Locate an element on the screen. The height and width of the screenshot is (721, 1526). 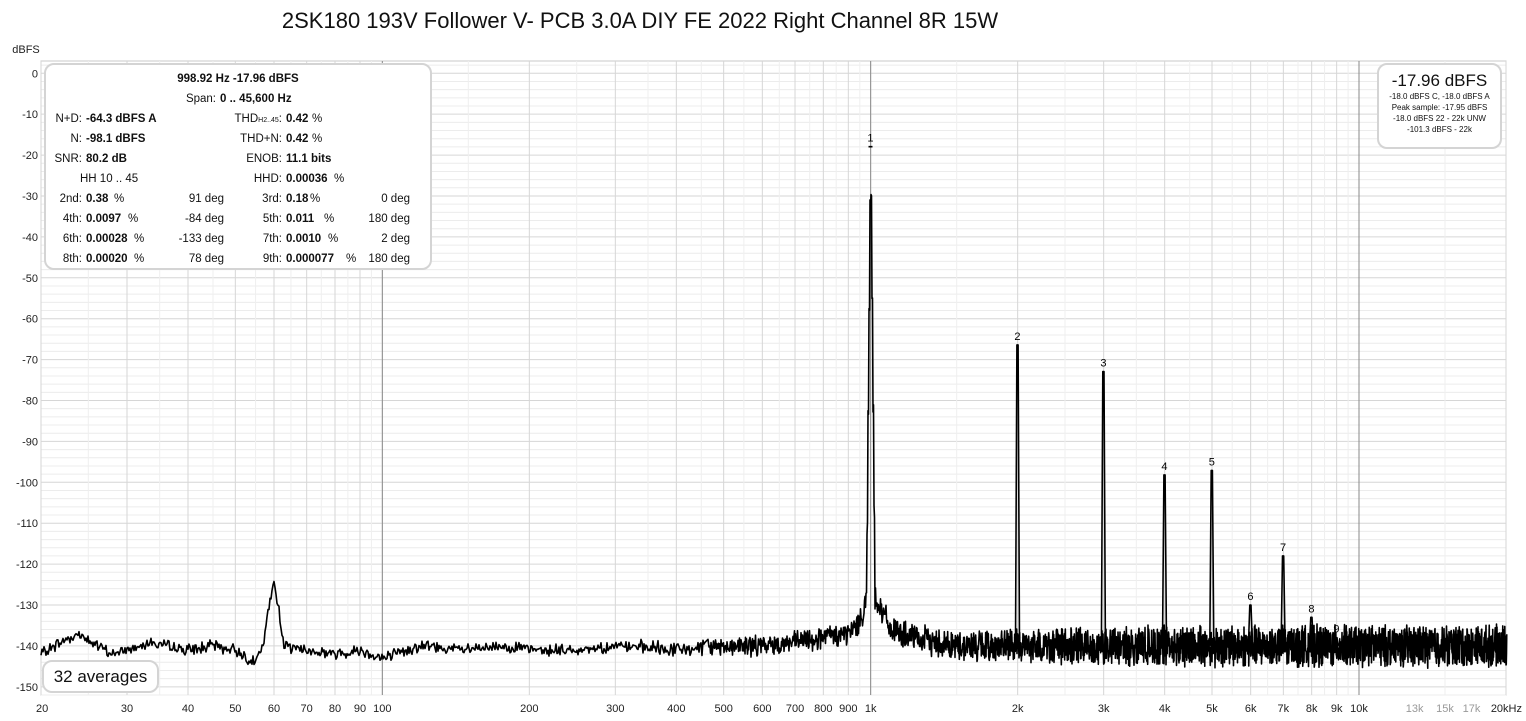
x-tick-label: 20kHz is located at coordinates (1506, 709).